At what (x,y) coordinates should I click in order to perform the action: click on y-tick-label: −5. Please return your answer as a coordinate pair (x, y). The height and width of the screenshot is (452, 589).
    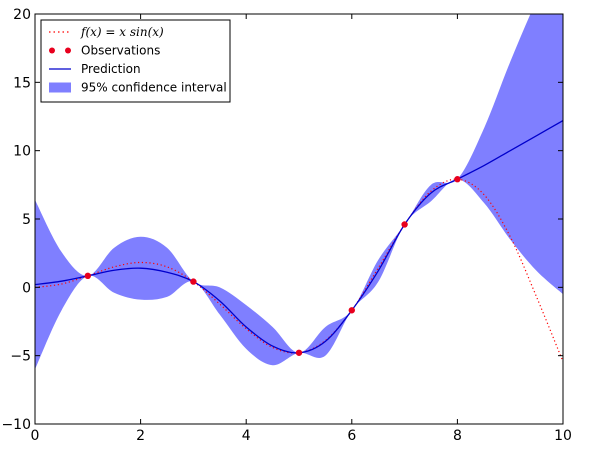
    Looking at the image, I should click on (20, 357).